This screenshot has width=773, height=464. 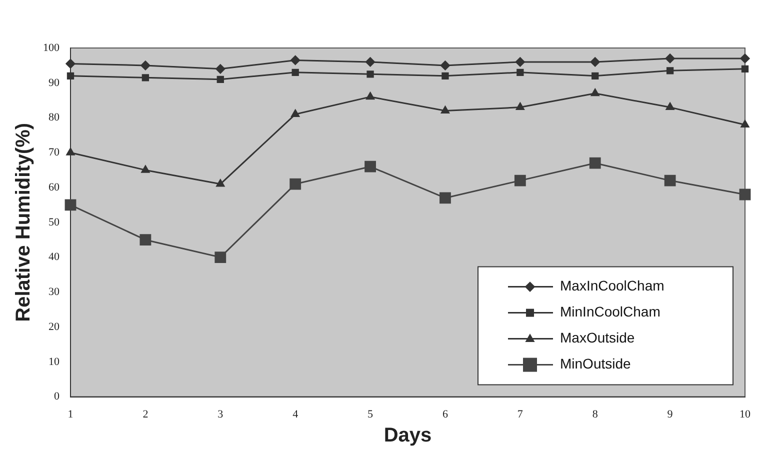 What do you see at coordinates (597, 338) in the screenshot?
I see `legend-label: MaxOutside` at bounding box center [597, 338].